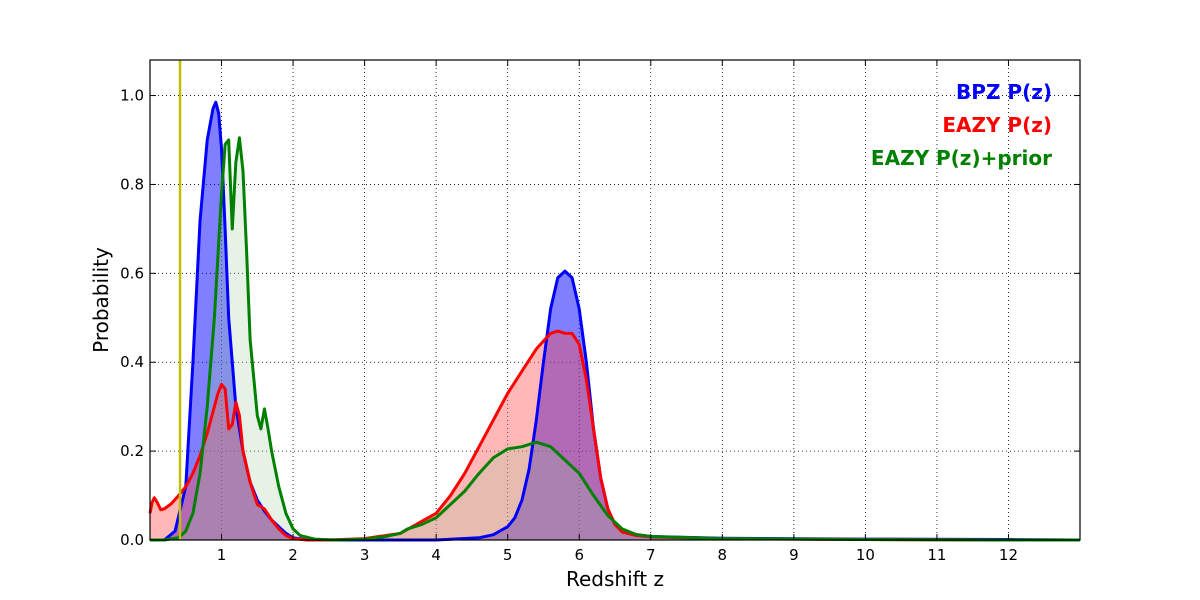  What do you see at coordinates (997, 125) in the screenshot?
I see `legend-entry: EAZY P(z)` at bounding box center [997, 125].